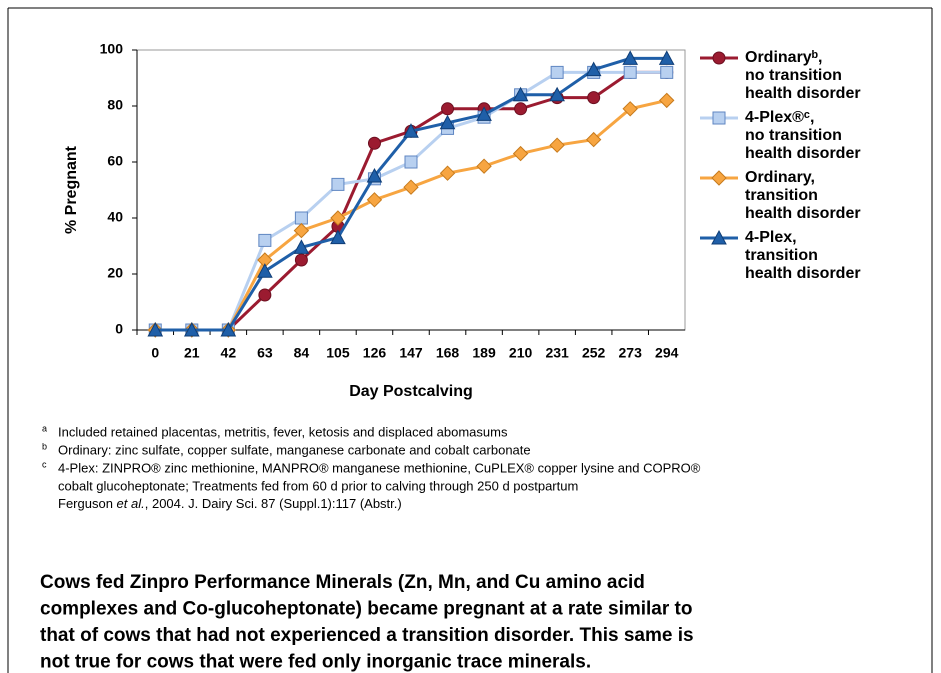 Image resolution: width=941 pixels, height=673 pixels. Describe the element at coordinates (44, 428) in the screenshot. I see `footnote-marker: a` at that location.